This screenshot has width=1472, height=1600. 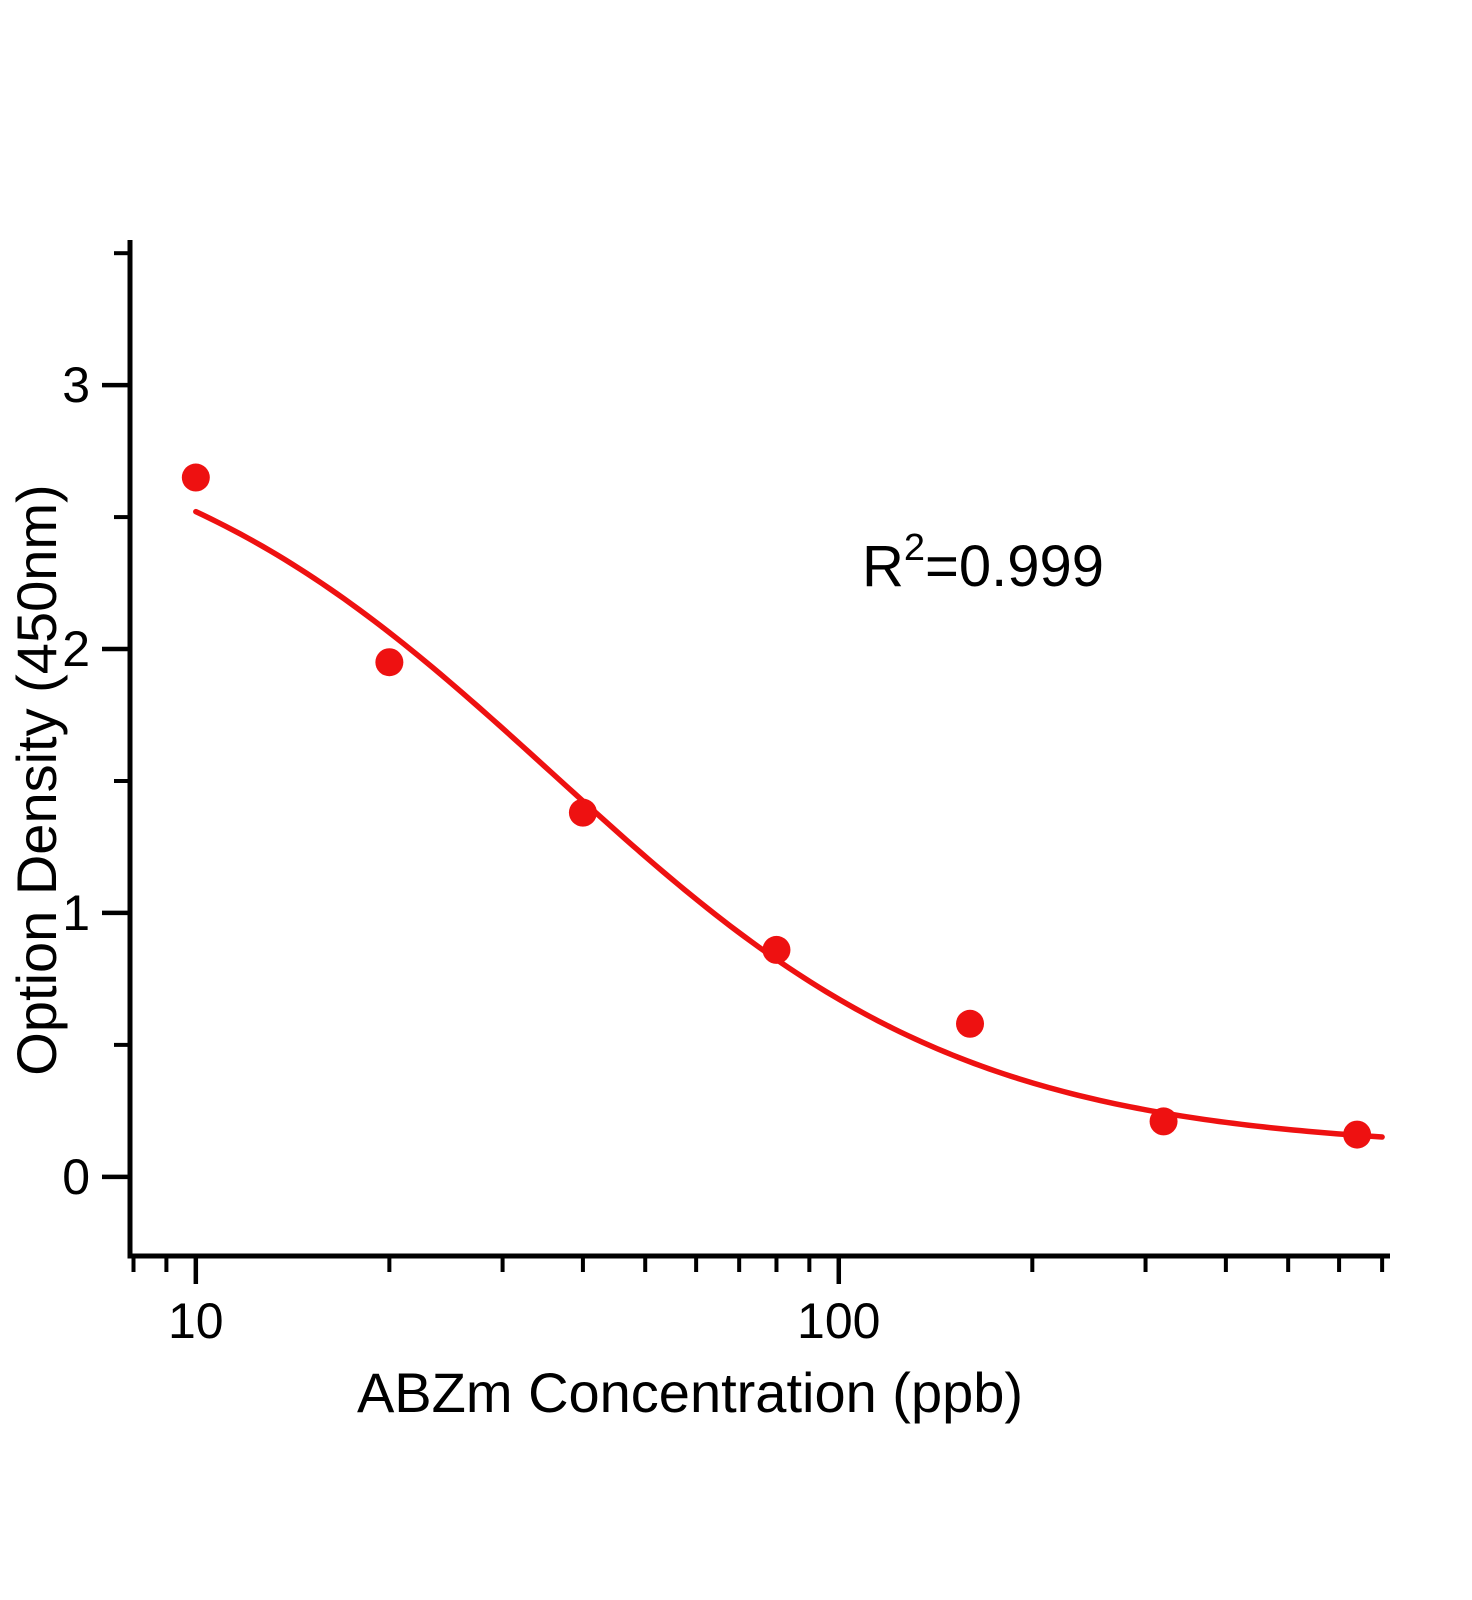 What do you see at coordinates (838, 1321) in the screenshot?
I see `x-tick-label: 100` at bounding box center [838, 1321].